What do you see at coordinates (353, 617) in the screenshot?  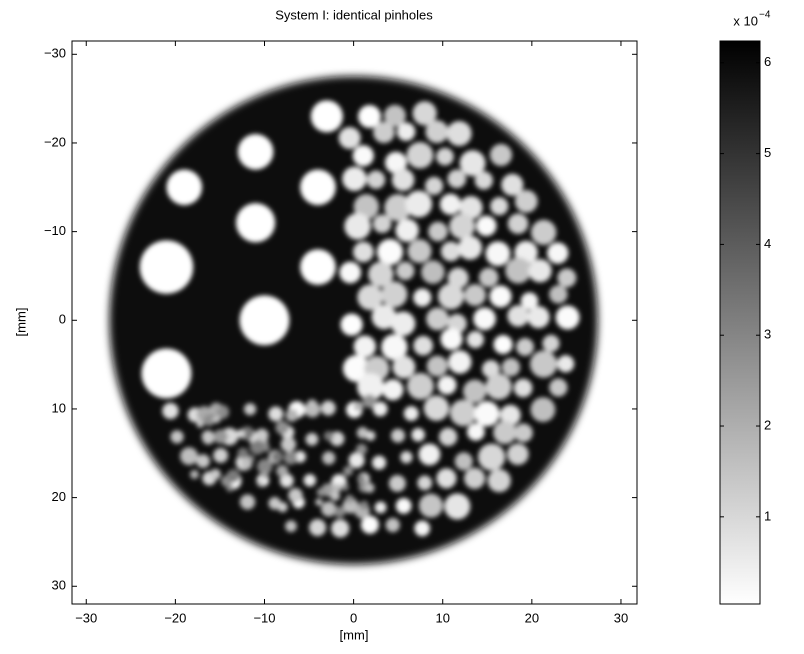 I see `x-tick-label: 0` at bounding box center [353, 617].